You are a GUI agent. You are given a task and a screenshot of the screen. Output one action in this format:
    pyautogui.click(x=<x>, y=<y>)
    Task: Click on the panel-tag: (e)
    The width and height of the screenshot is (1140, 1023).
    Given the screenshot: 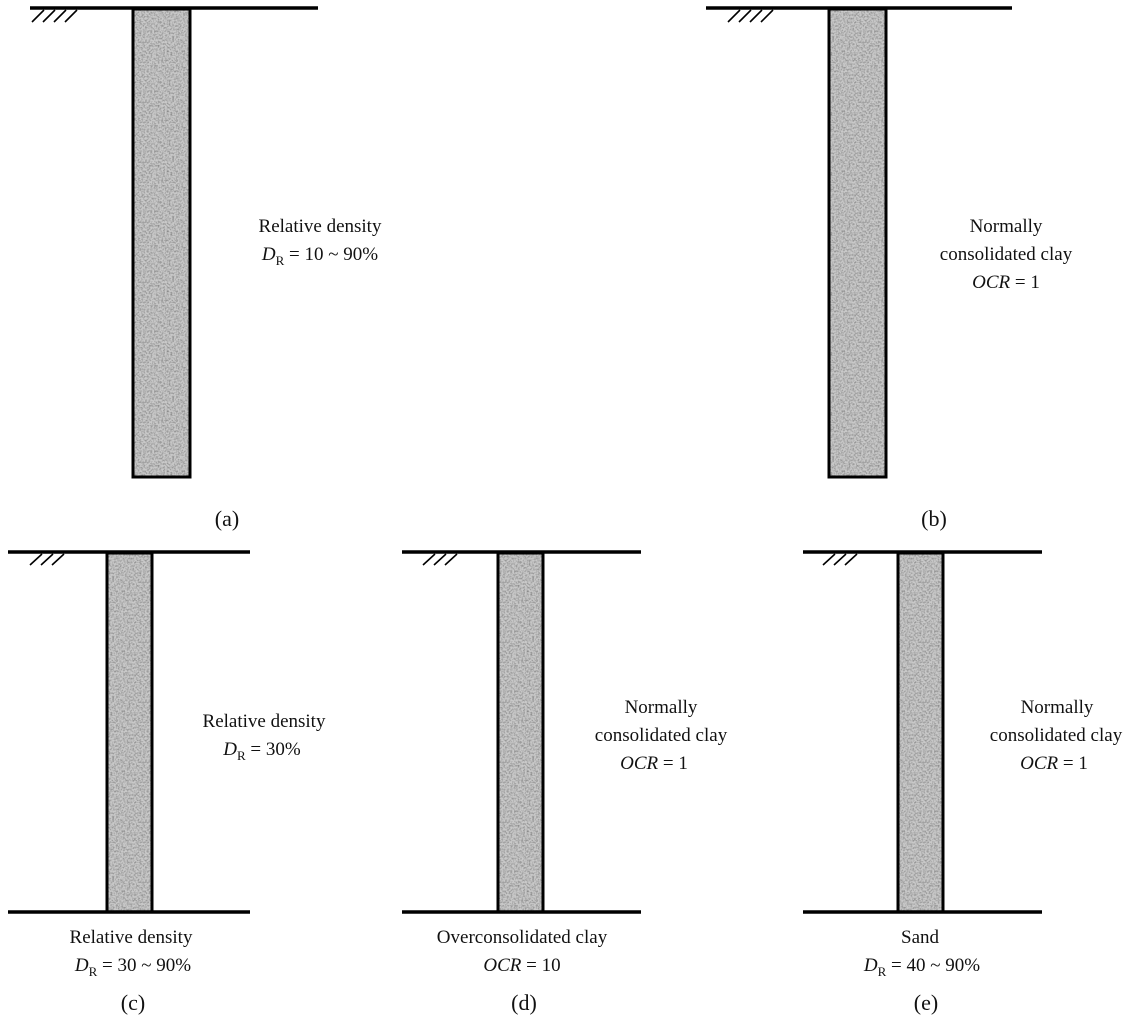 What is the action you would take?
    pyautogui.click(x=926, y=1002)
    